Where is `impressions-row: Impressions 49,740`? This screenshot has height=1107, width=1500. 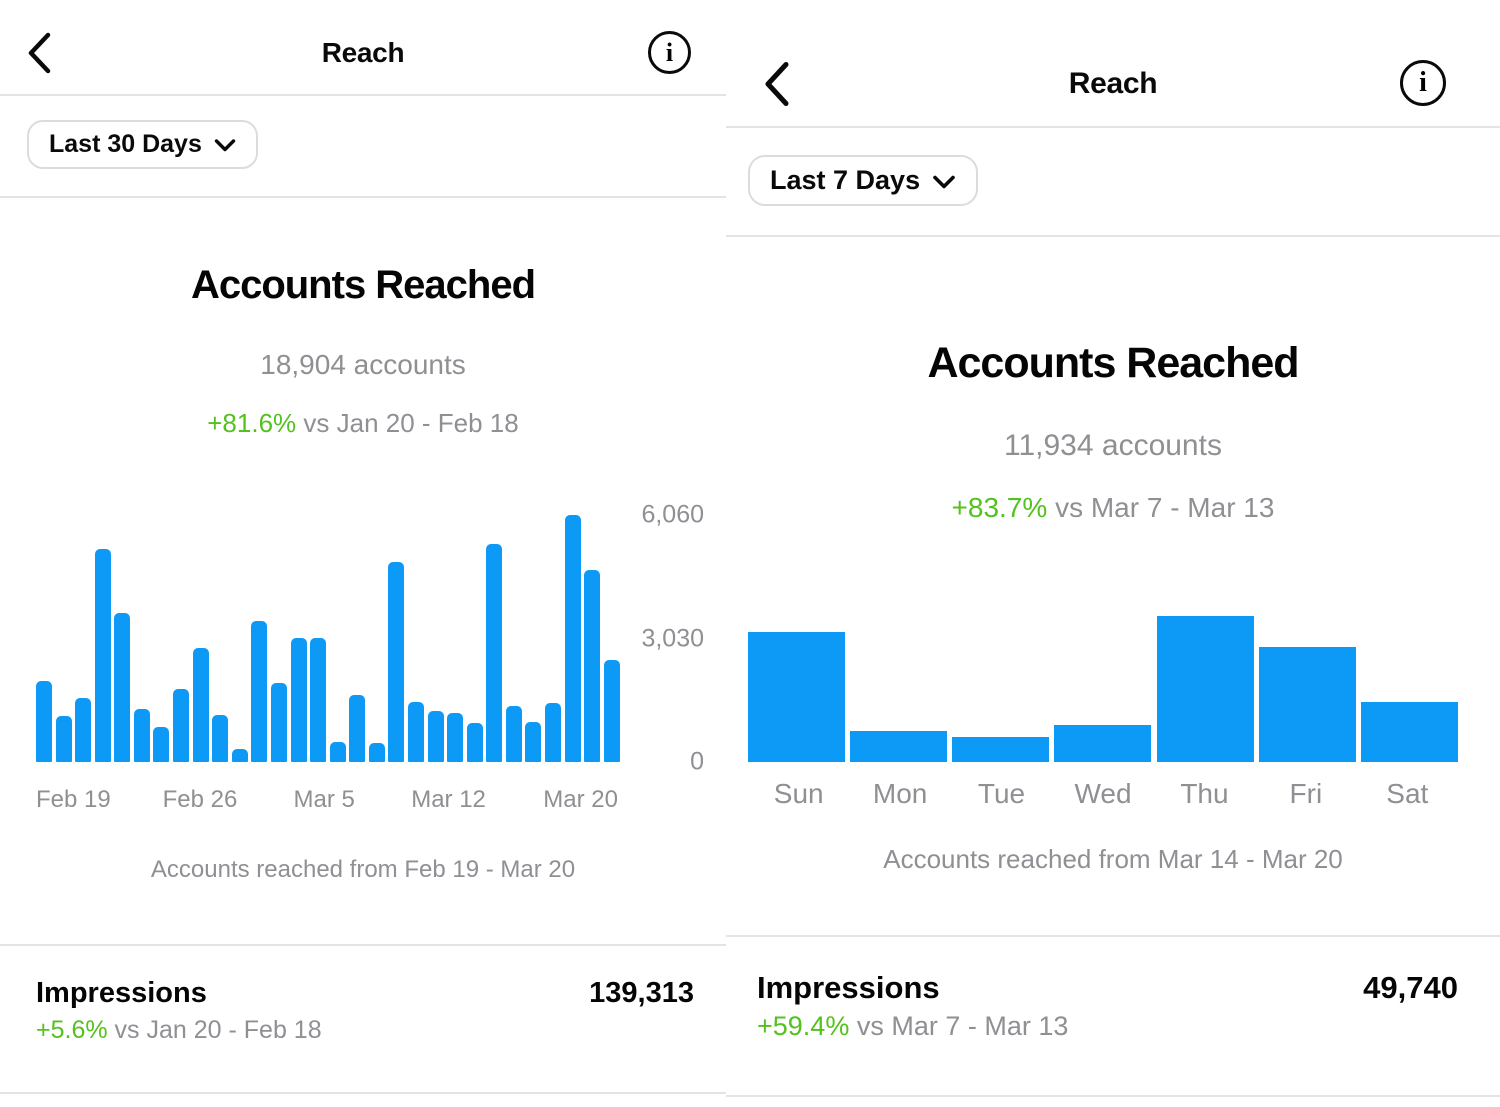 impressions-row: Impressions 49,740 is located at coordinates (1107, 988).